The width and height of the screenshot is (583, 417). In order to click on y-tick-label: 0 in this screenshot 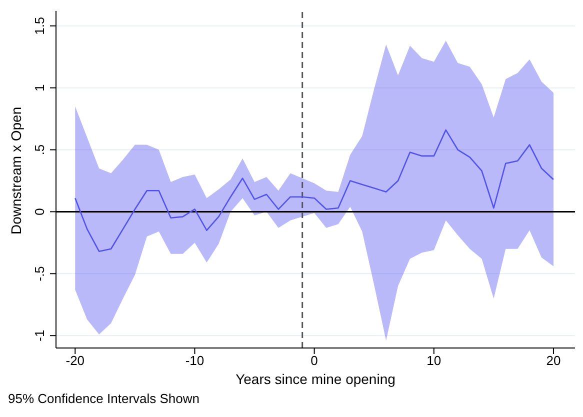, I will do `click(39, 212)`.